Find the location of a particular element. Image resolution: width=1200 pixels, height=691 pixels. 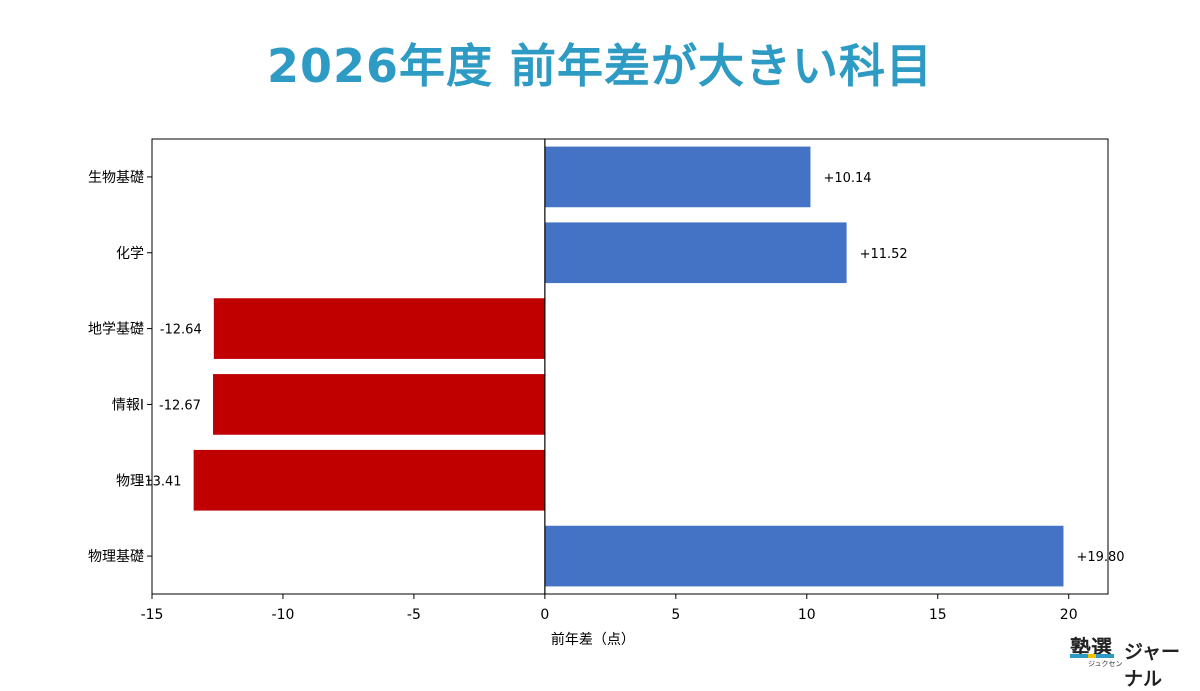

logo-sub-text: ジュクセン is located at coordinates (1105, 664).